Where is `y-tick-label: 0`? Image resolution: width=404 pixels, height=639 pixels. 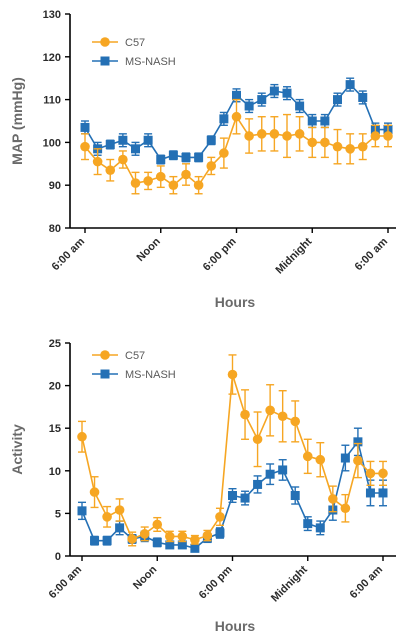
y-tick-label: 0 is located at coordinates (58, 557).